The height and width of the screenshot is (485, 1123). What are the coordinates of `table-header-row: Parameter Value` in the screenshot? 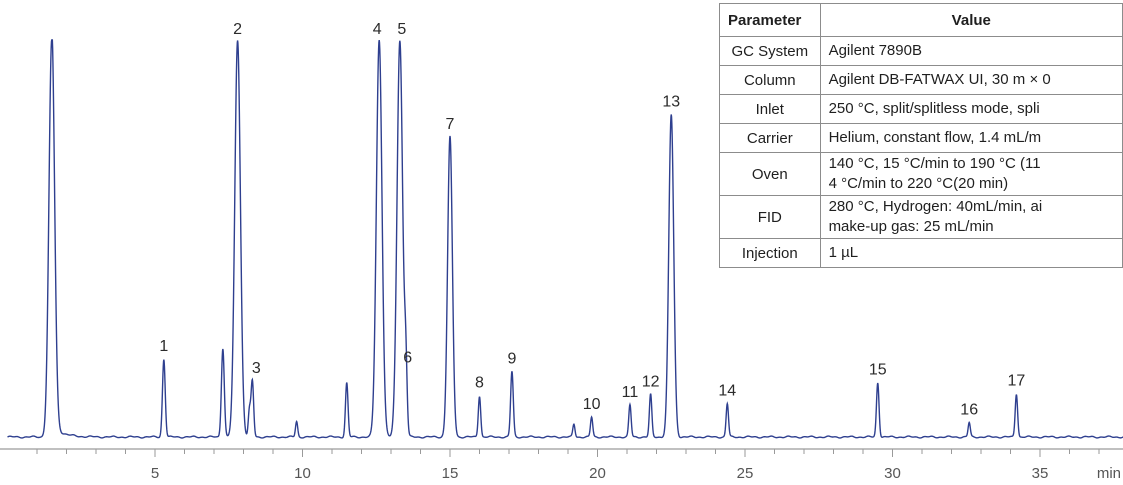 It's located at (921, 20).